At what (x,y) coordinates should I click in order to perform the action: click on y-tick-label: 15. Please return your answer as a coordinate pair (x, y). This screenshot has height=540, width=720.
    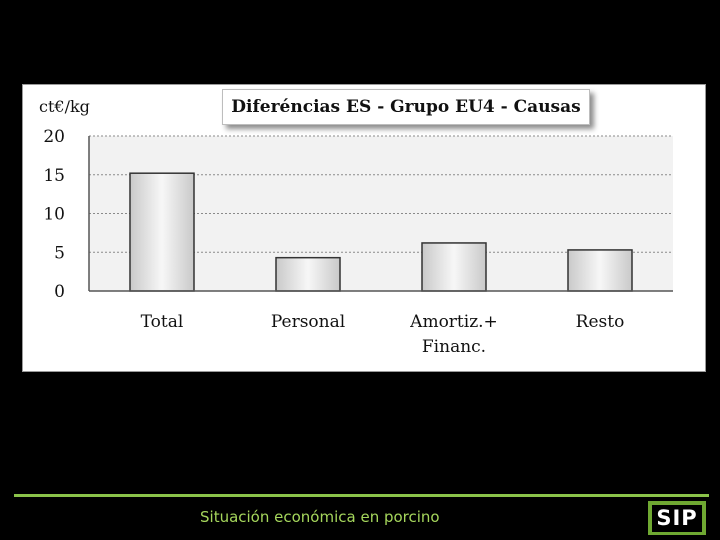
    Looking at the image, I should click on (54, 176).